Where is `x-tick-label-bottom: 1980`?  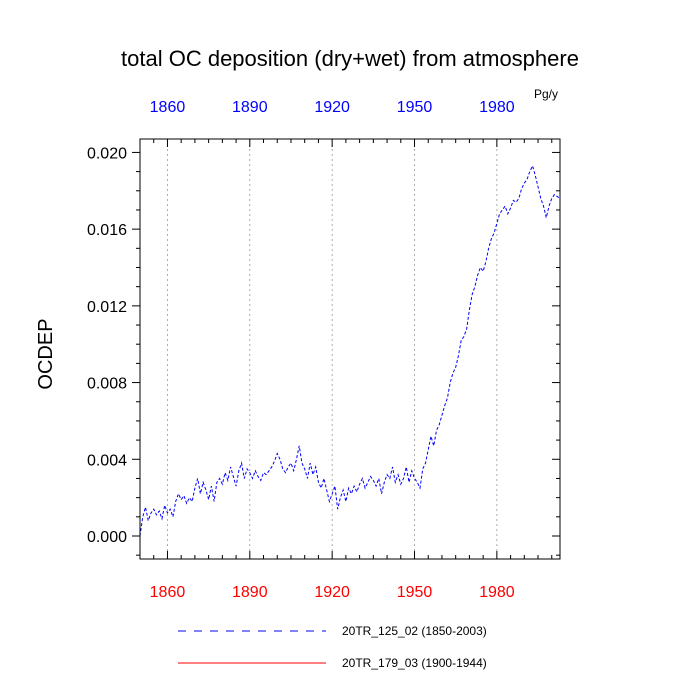 x-tick-label-bottom: 1980 is located at coordinates (497, 592).